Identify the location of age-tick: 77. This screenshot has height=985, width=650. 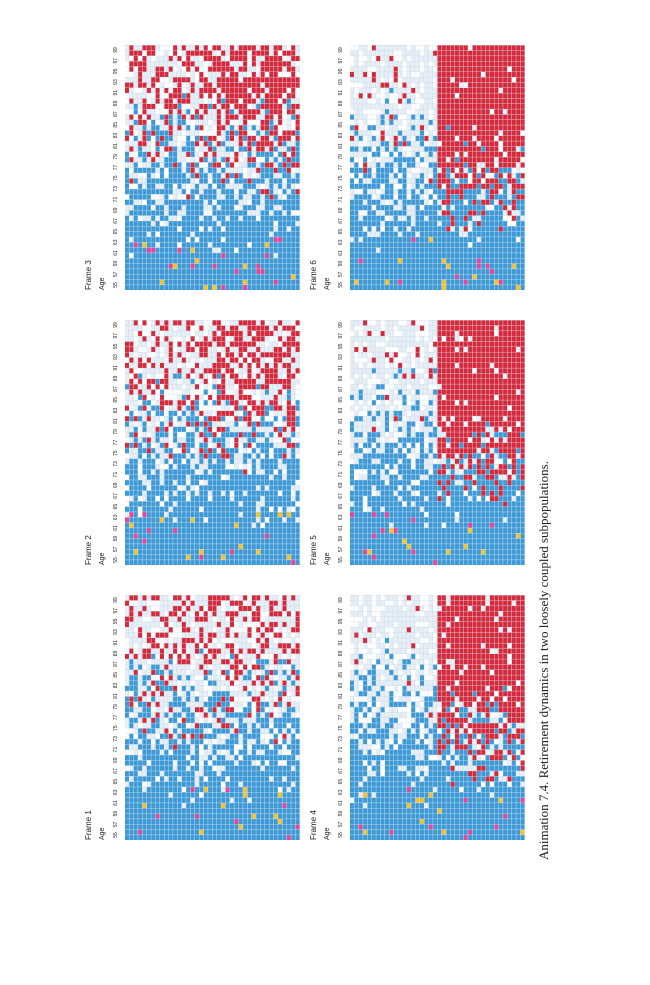
(341, 718).